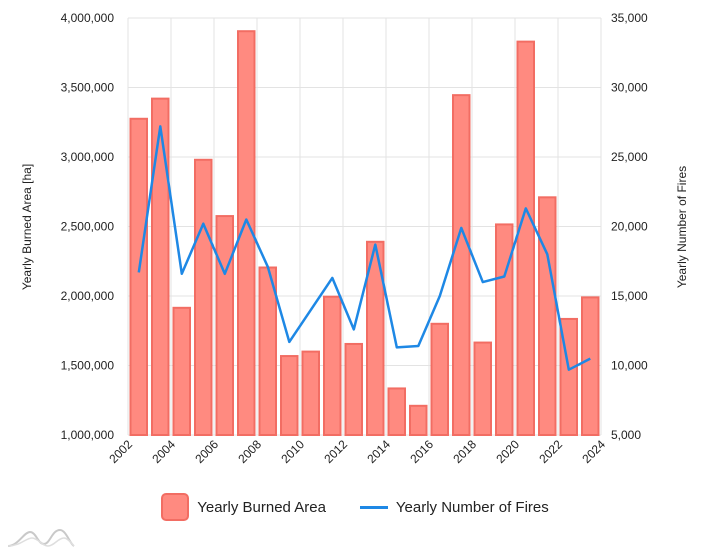 The height and width of the screenshot is (550, 710). Describe the element at coordinates (569, 370) in the screenshot. I see `fires-point-2022` at that location.